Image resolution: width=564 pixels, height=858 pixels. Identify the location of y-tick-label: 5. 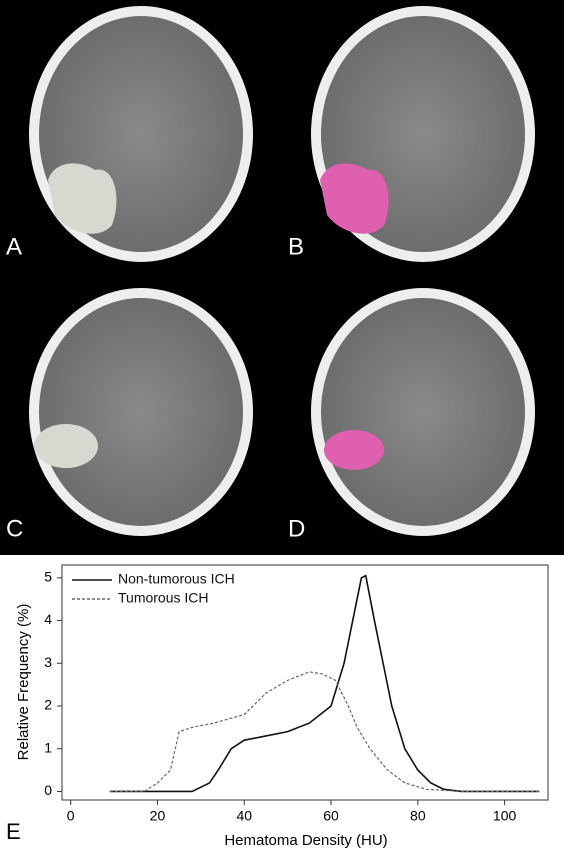
(48, 577).